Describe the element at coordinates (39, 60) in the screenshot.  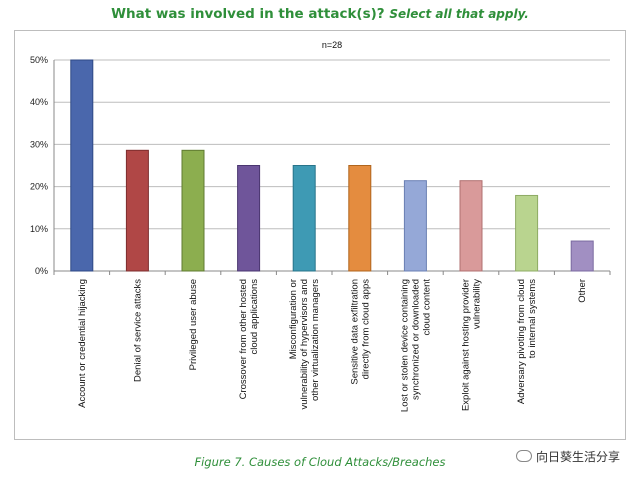
I see `y-tick-label: 50%` at that location.